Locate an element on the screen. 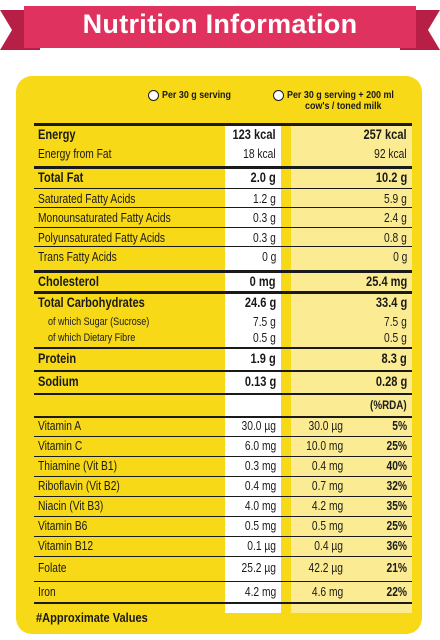 The image size is (440, 640). nutrient-label: Total Carbohydrates is located at coordinates (91, 302).